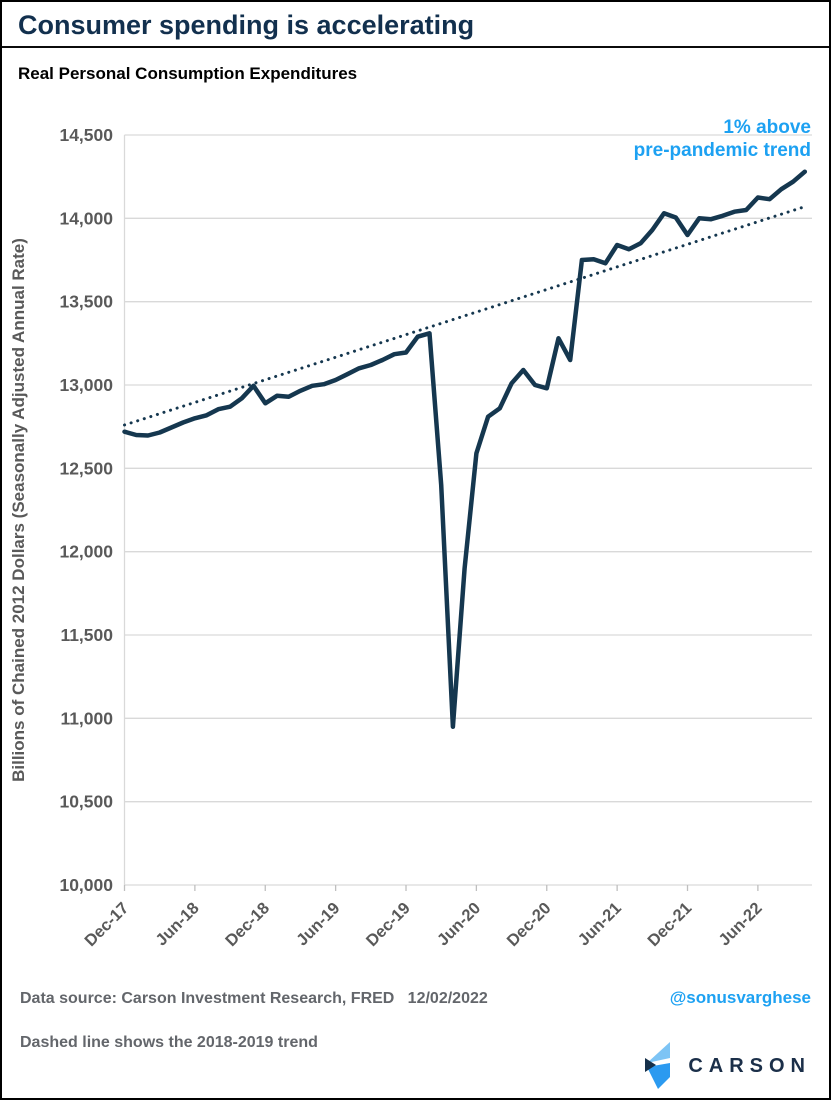 Image resolution: width=831 pixels, height=1100 pixels. I want to click on x-tick-label: Dec-17, so click(106, 924).